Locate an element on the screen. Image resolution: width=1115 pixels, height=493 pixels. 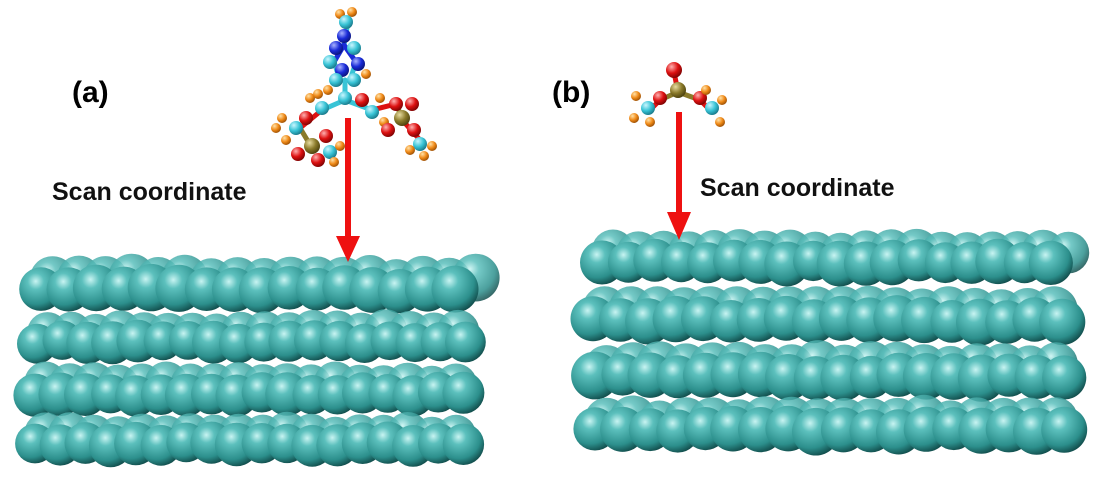
scan-arrow-a is located at coordinates (348, 190).